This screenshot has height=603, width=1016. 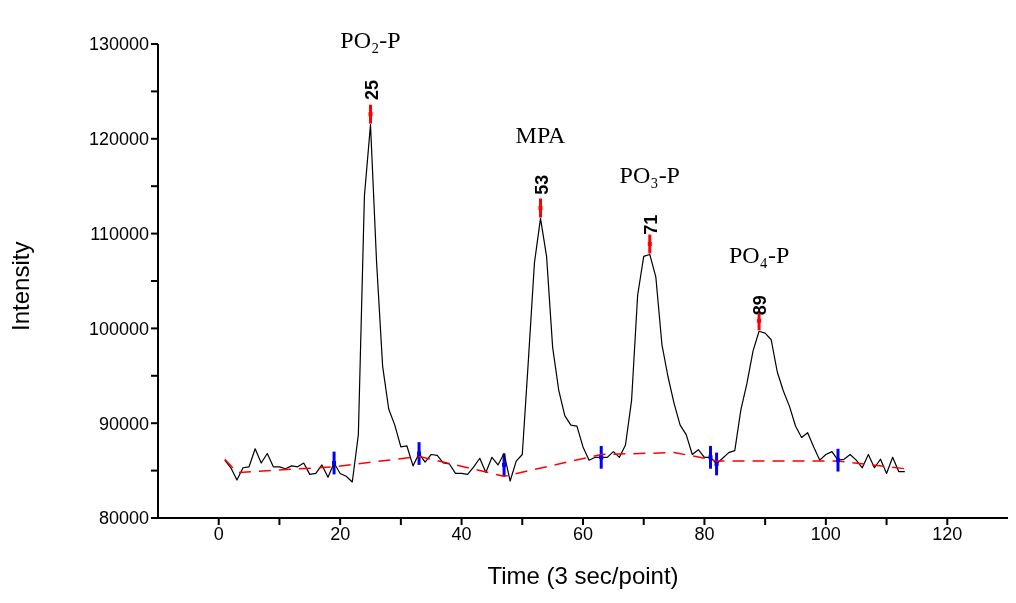 I want to click on annotation: PO₂-P, so click(x=370, y=40).